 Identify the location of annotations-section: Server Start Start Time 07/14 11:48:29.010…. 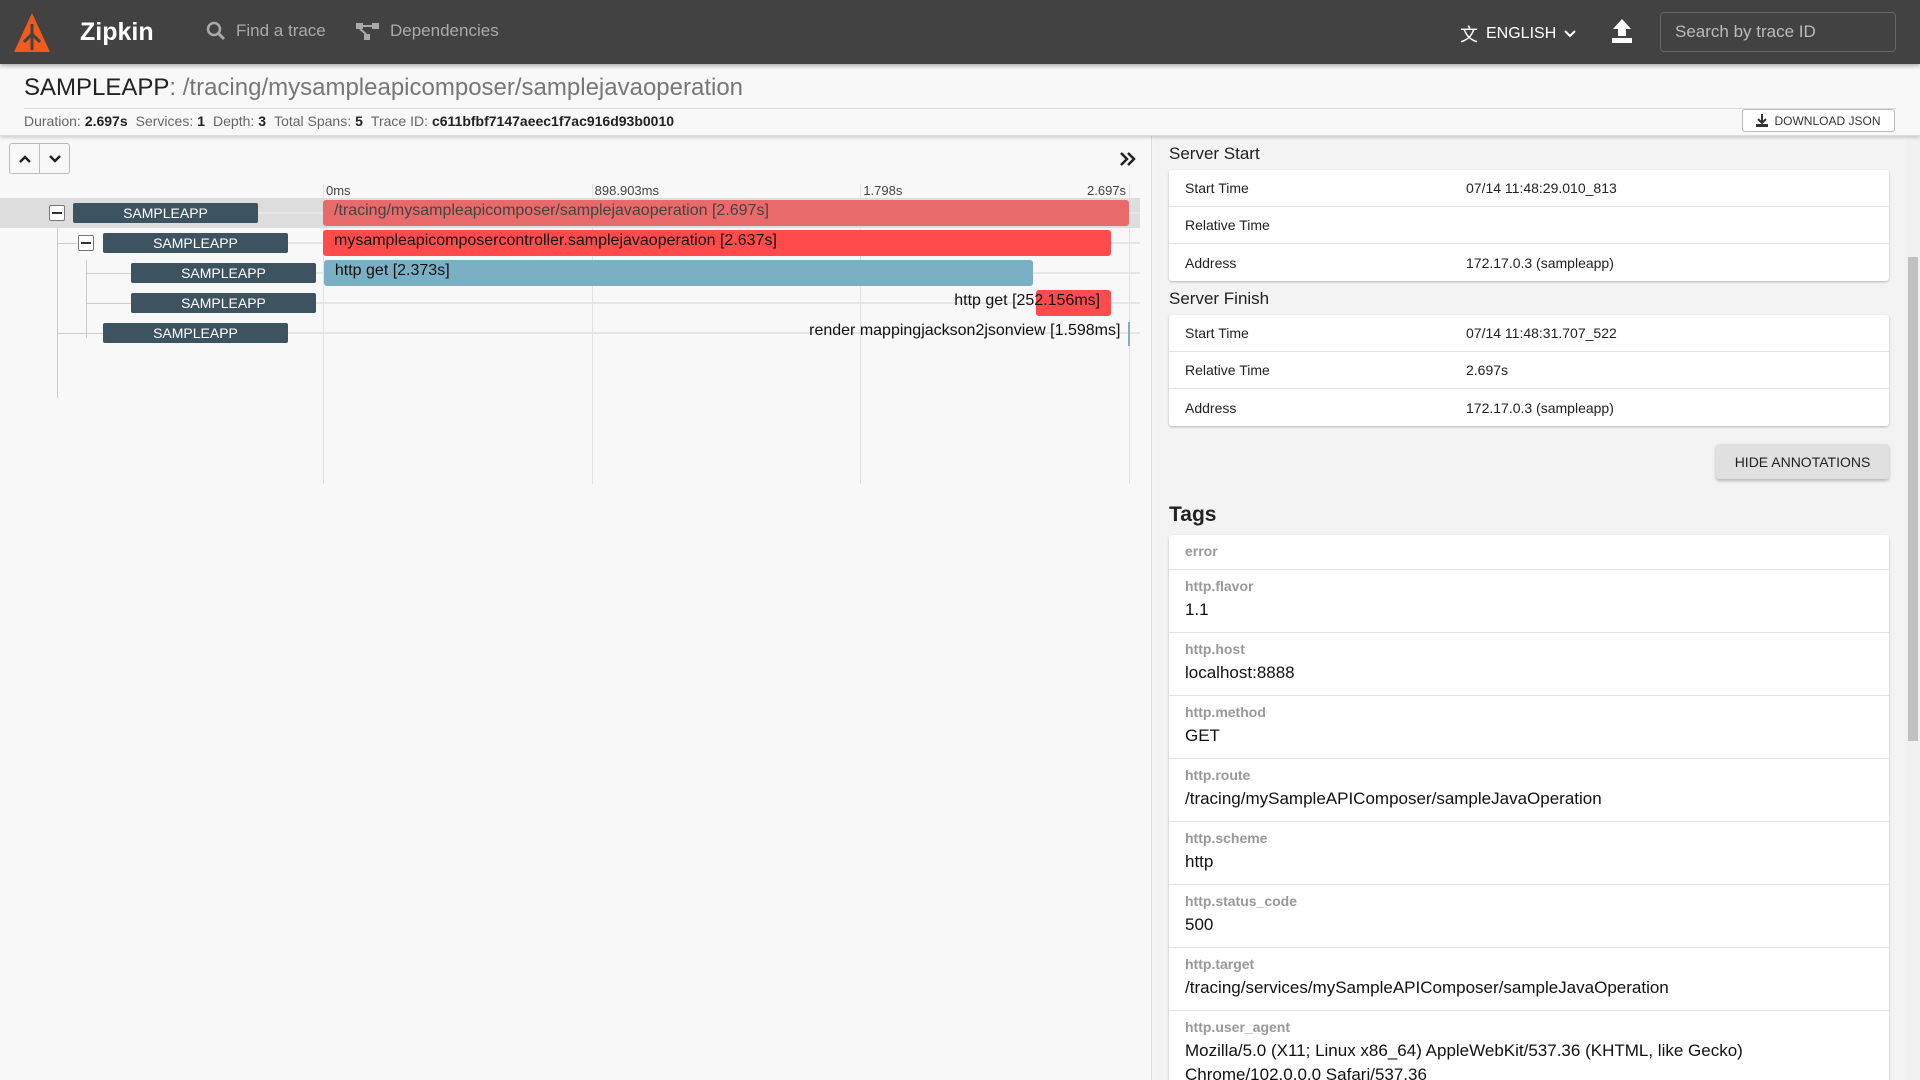
(1529, 285).